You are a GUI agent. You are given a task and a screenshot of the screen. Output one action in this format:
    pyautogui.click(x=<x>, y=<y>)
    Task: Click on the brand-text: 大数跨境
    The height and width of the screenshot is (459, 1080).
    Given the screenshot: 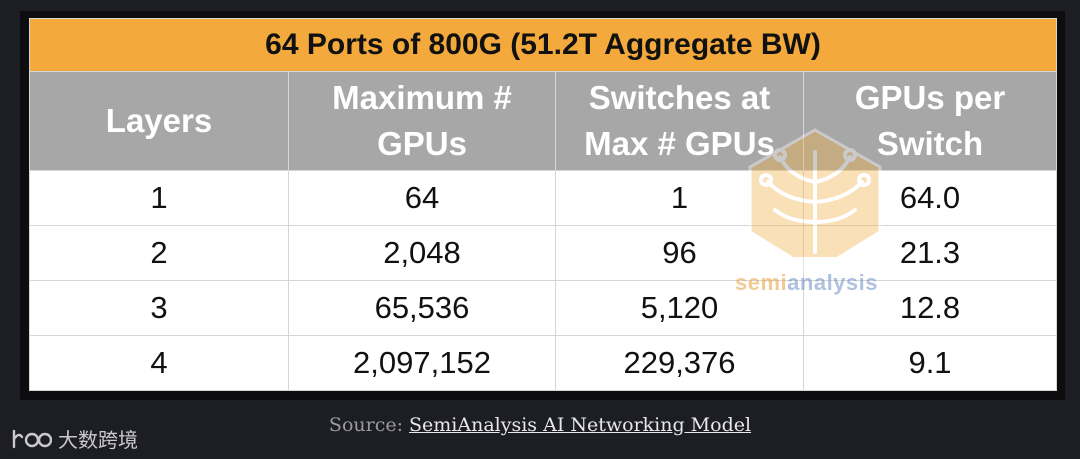 What is the action you would take?
    pyautogui.click(x=98, y=441)
    